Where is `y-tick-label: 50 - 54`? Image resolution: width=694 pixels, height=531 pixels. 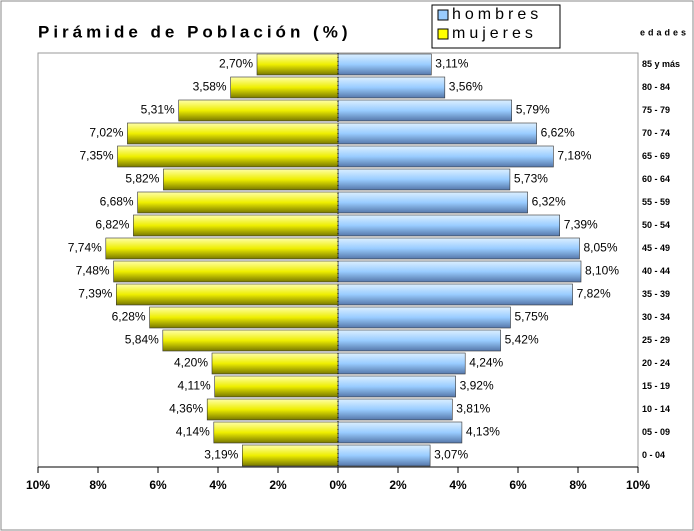 y-tick-label: 50 - 54 is located at coordinates (656, 225).